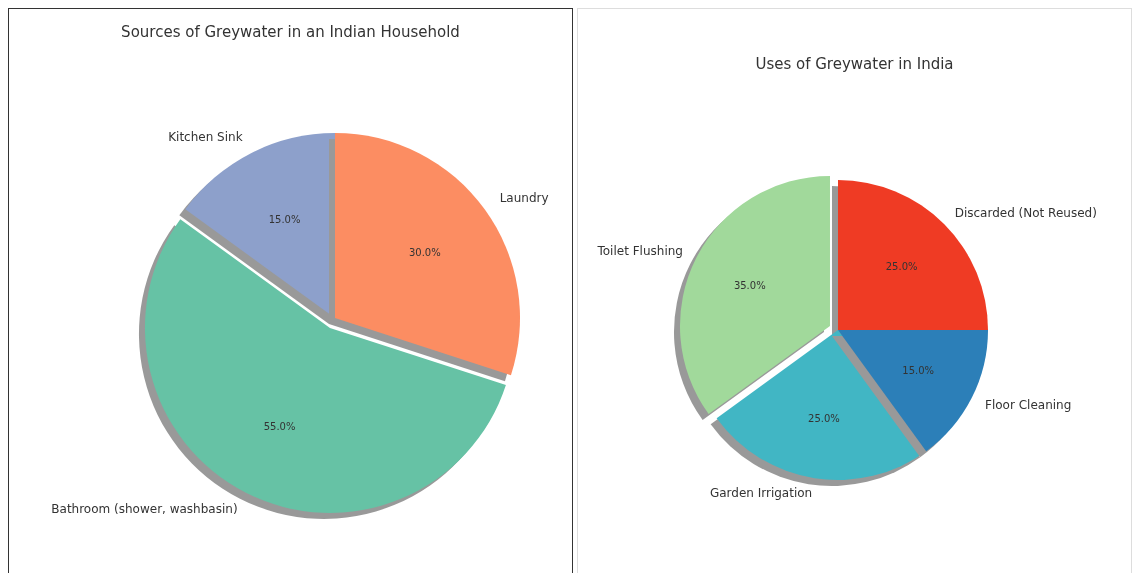 The height and width of the screenshot is (573, 1135). Describe the element at coordinates (424, 253) in the screenshot. I see `data-label: 30.0%` at that location.